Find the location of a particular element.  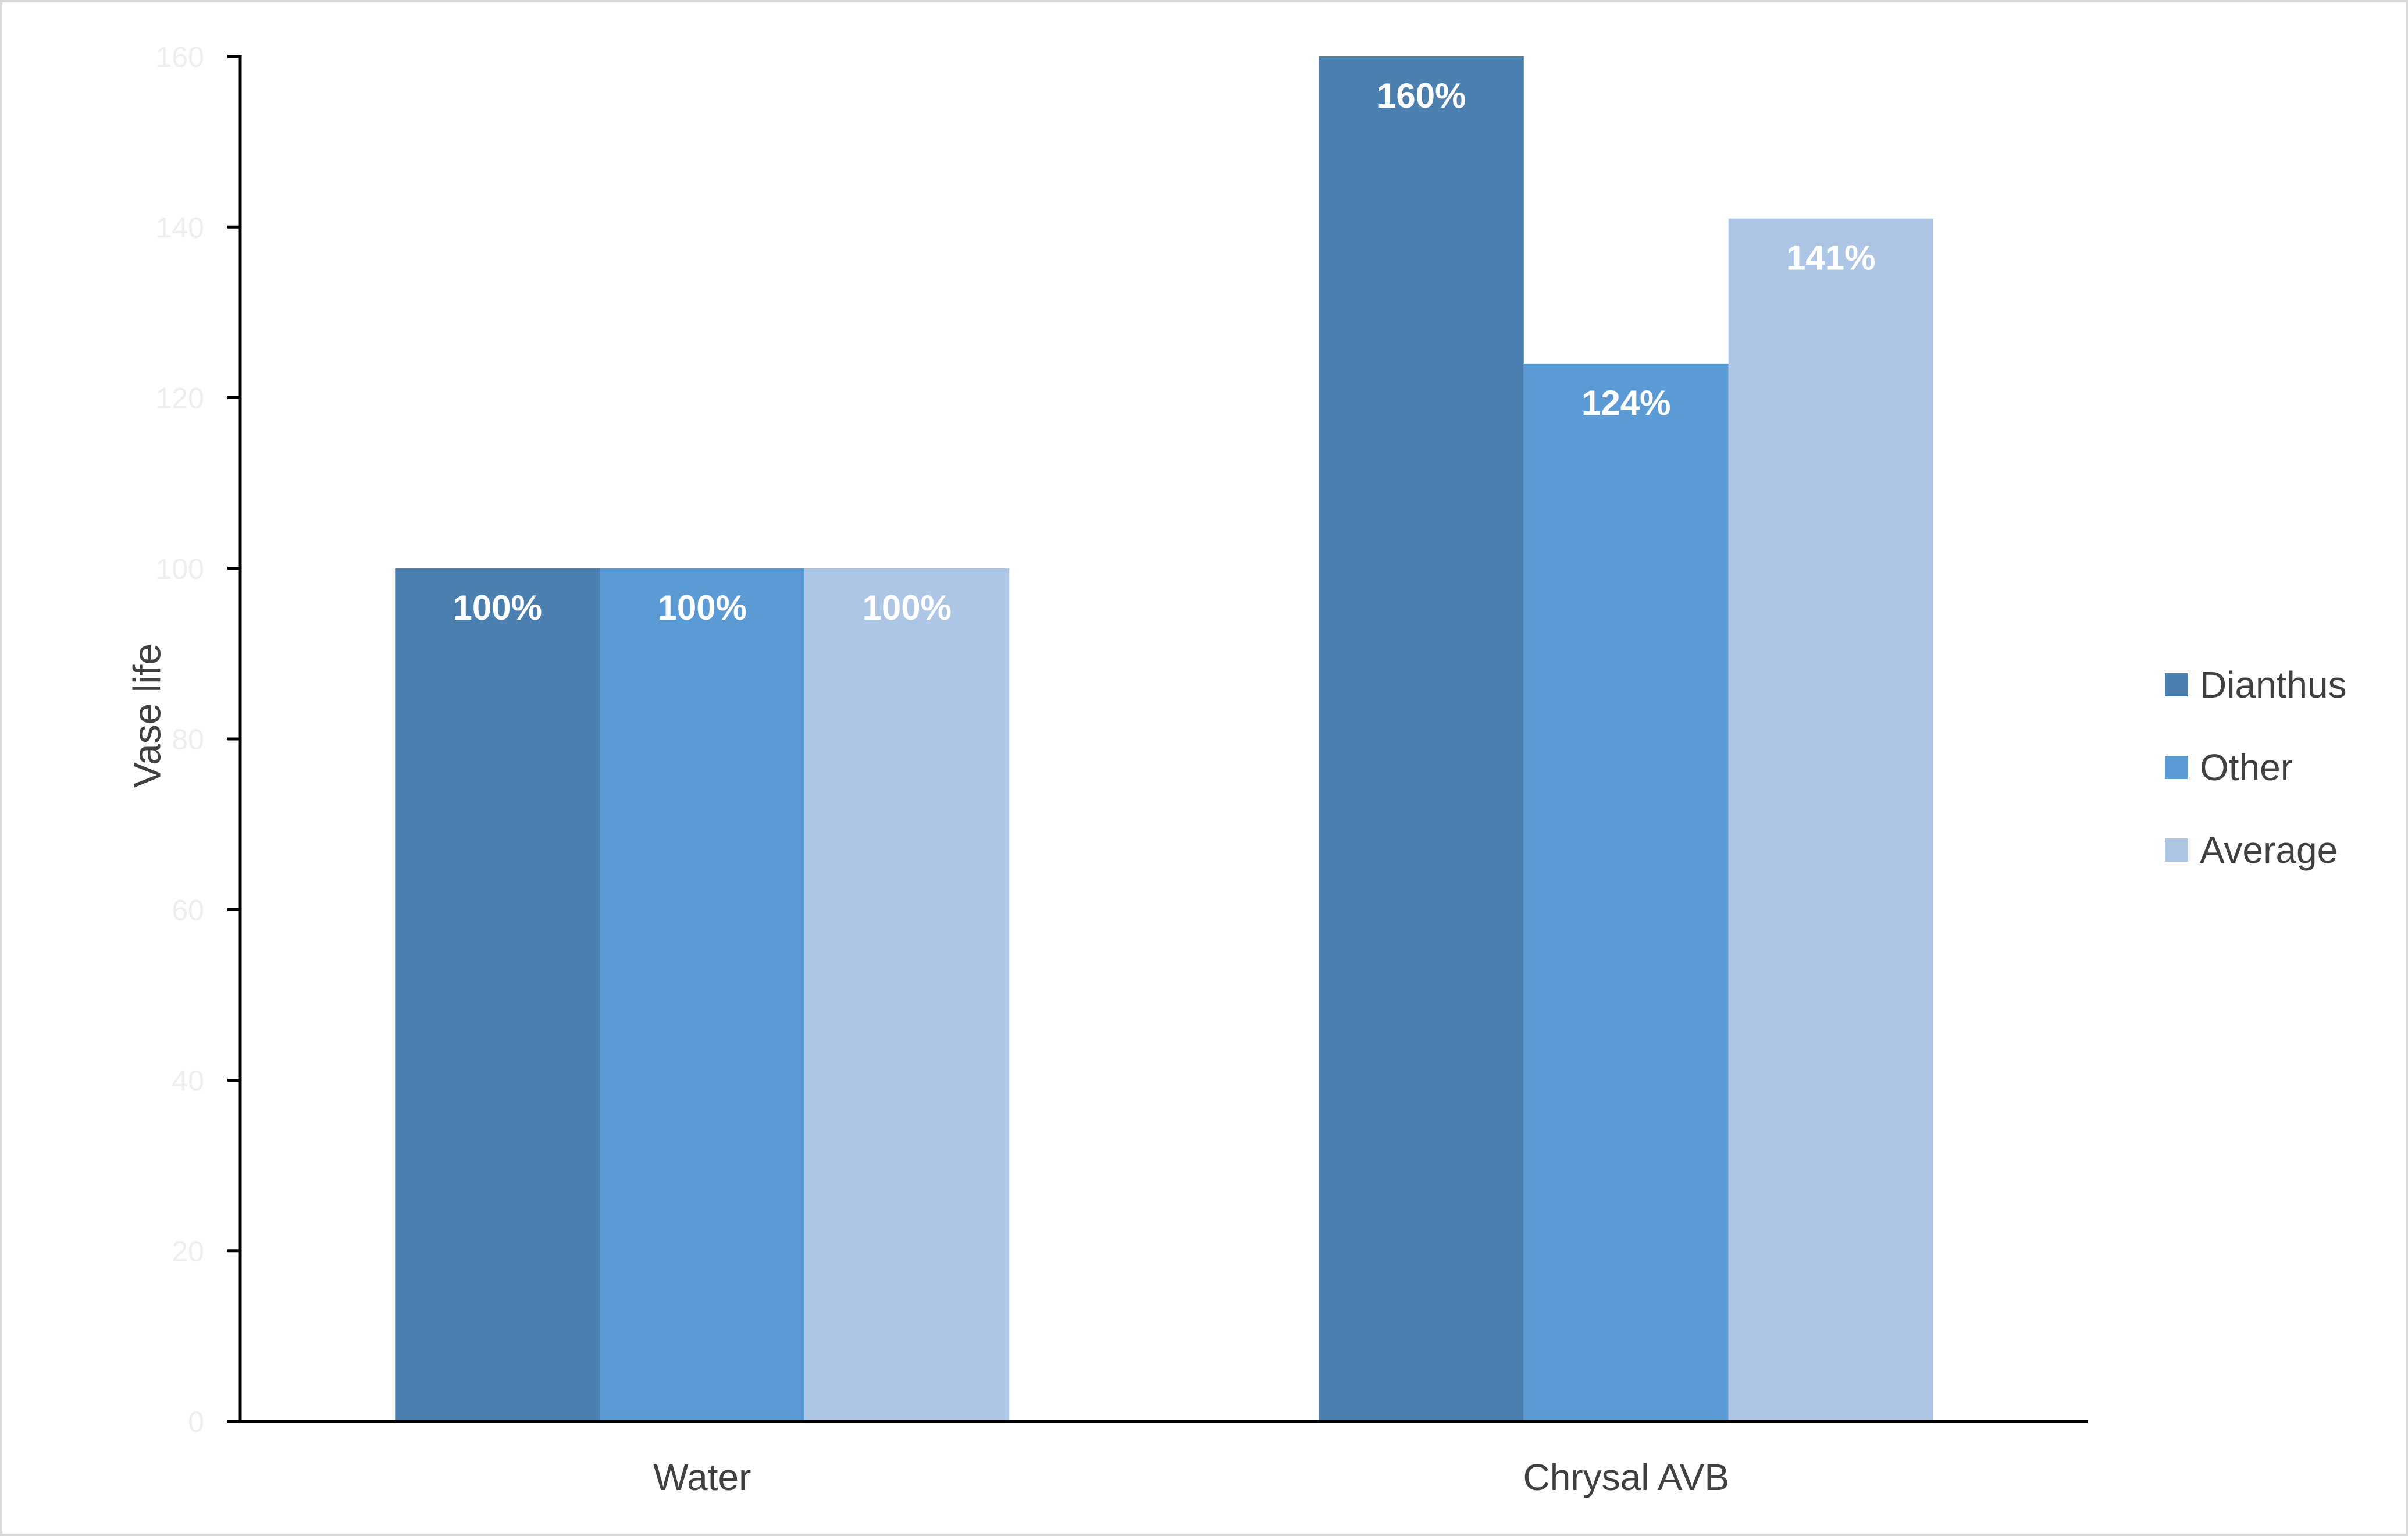

y-tick-label-7: 140 is located at coordinates (180, 227).